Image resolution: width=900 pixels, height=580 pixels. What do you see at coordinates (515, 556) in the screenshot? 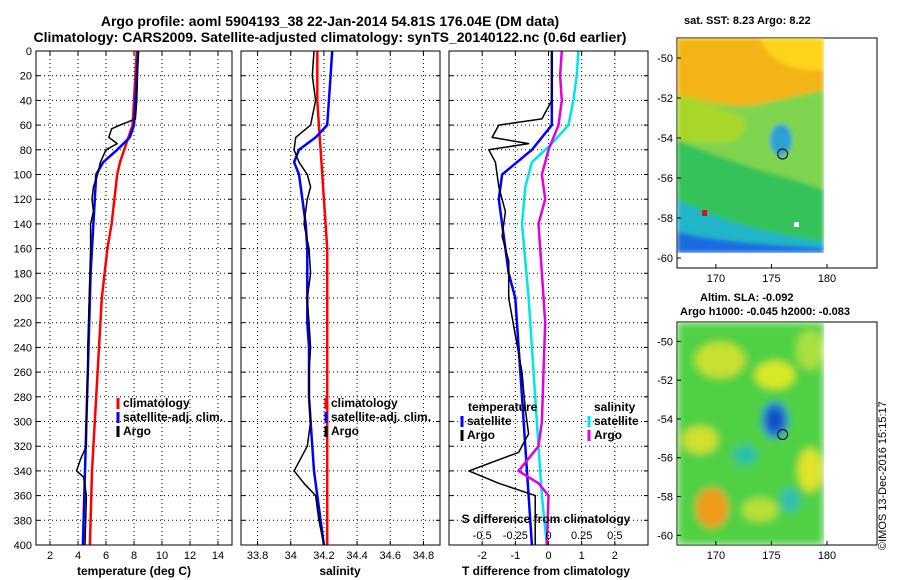
I see `x-tick-label-1: -1` at bounding box center [515, 556].